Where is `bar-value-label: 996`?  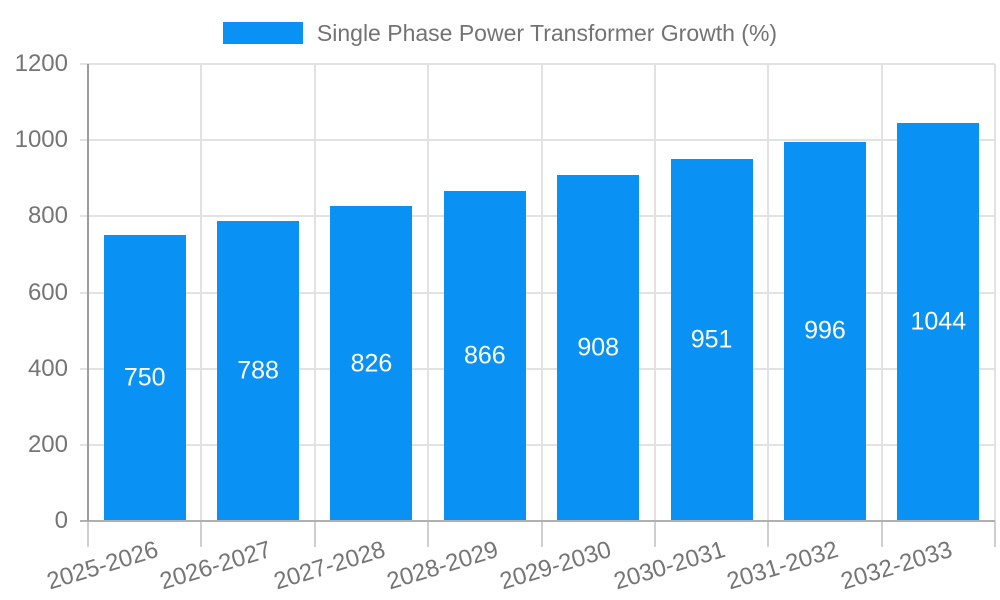 bar-value-label: 996 is located at coordinates (825, 330).